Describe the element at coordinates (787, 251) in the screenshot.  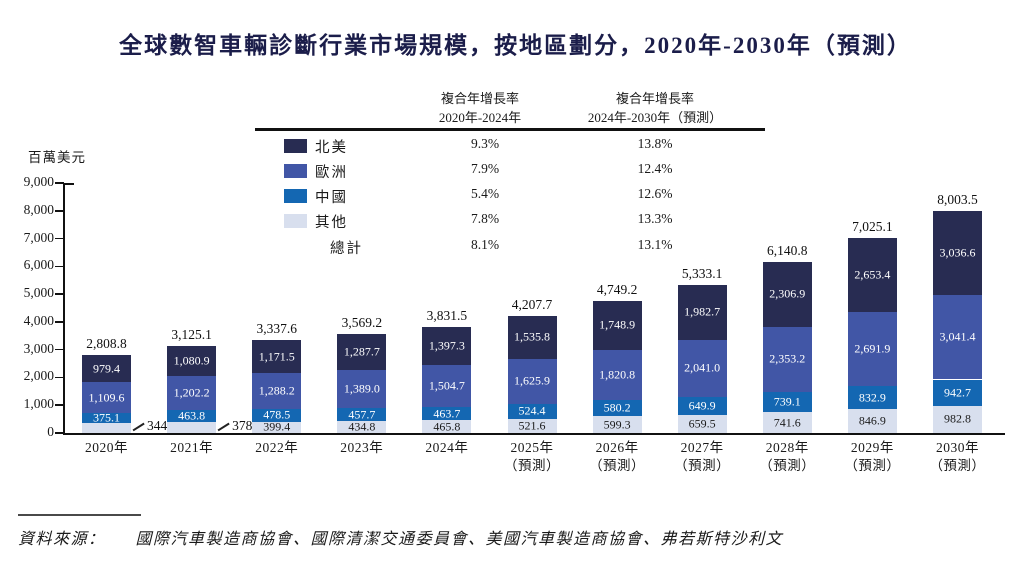
I see `bar-total-label: 6,140.8` at that location.